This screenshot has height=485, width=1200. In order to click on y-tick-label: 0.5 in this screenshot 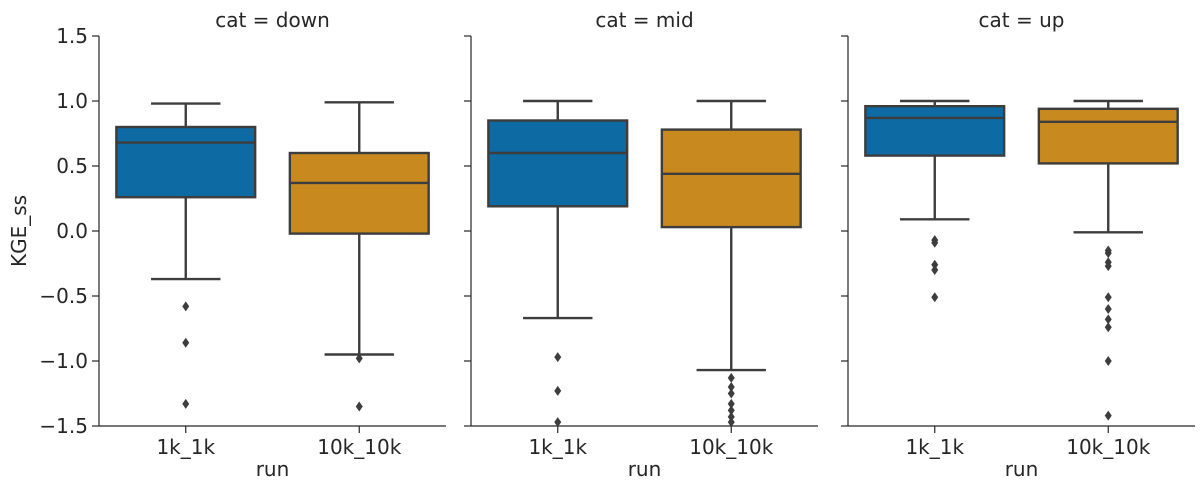, I will do `click(72, 166)`.